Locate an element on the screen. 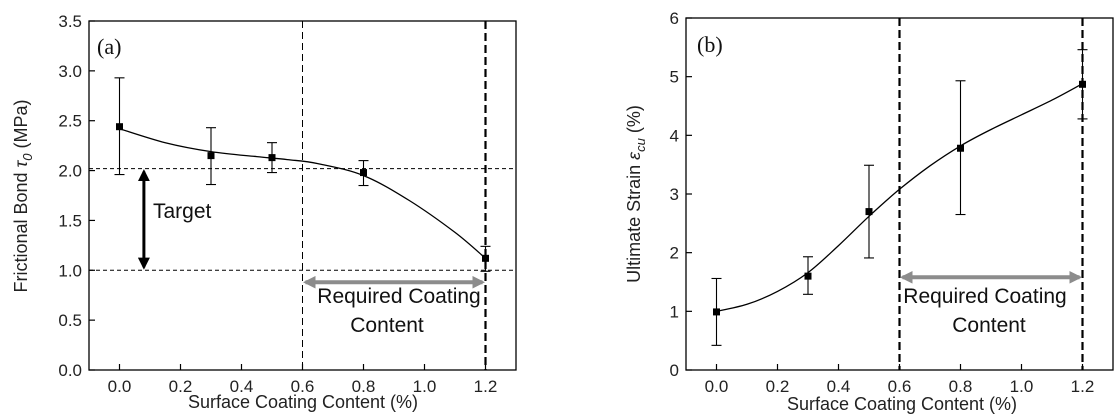  y-axis-title-b-sub: cu is located at coordinates (640, 145).